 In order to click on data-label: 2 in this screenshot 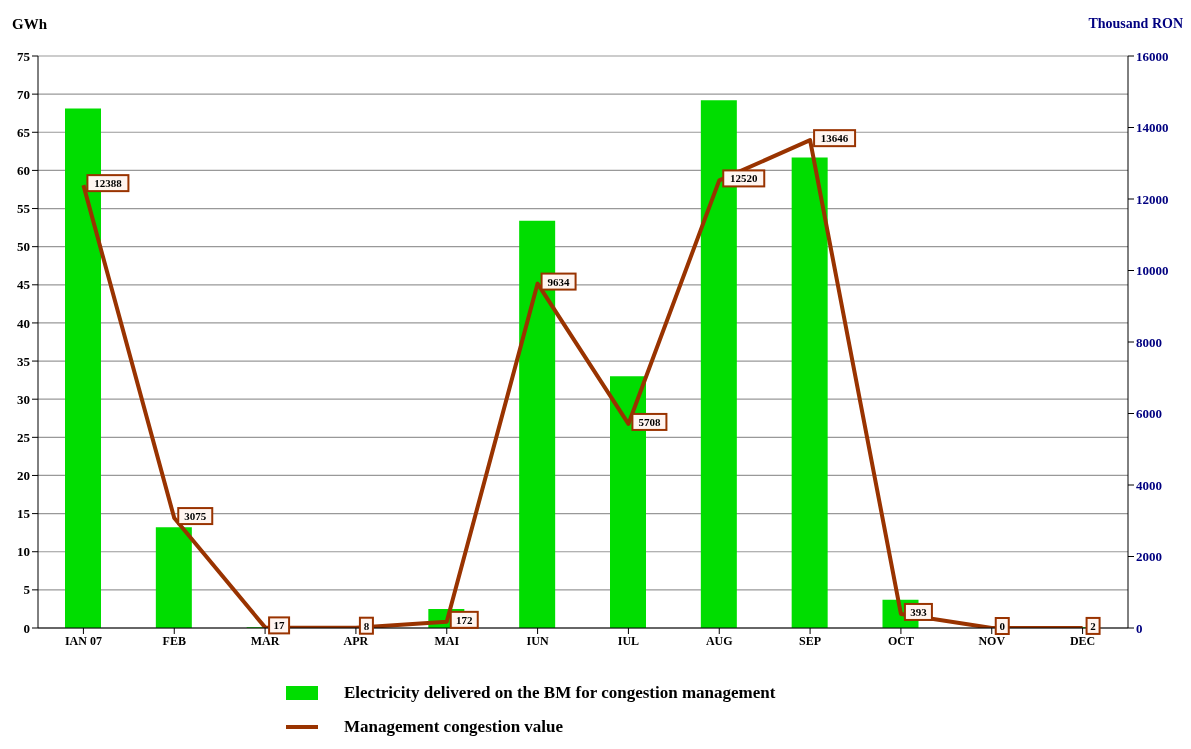, I will do `click(1093, 625)`.